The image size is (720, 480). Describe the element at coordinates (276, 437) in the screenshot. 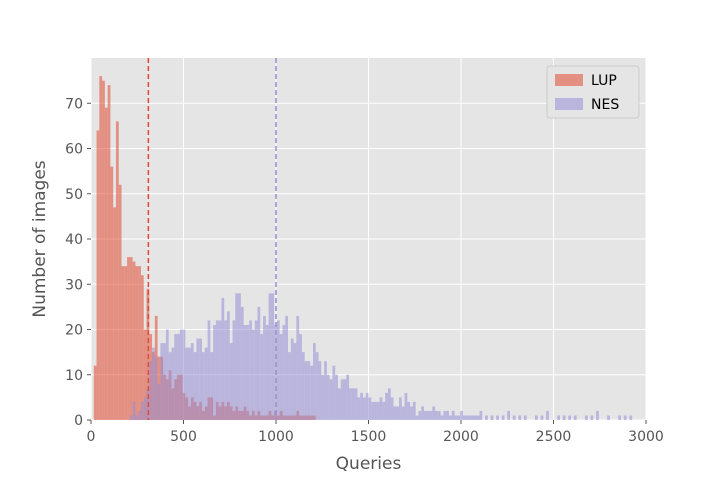

I see `x-tick-label: 1000` at that location.